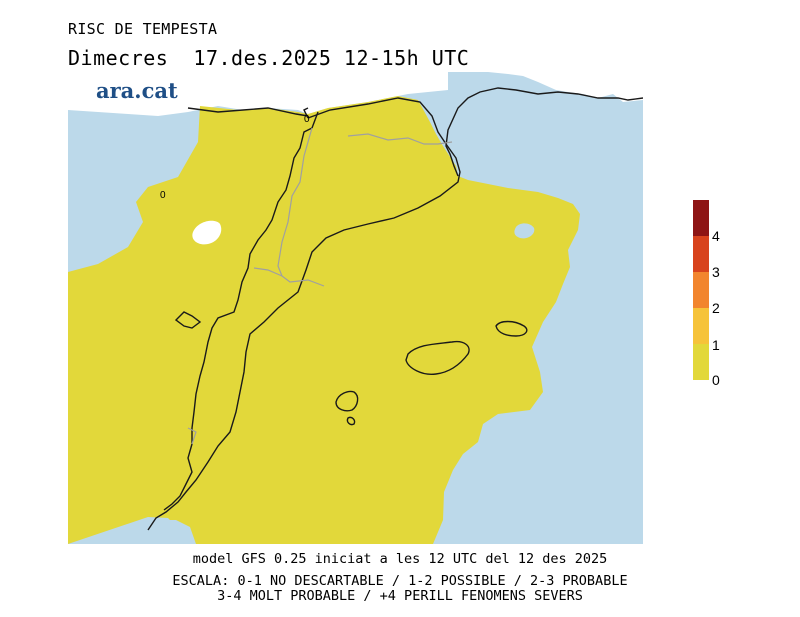  Describe the element at coordinates (716, 272) in the screenshot. I see `legend-label-3: 3` at that location.